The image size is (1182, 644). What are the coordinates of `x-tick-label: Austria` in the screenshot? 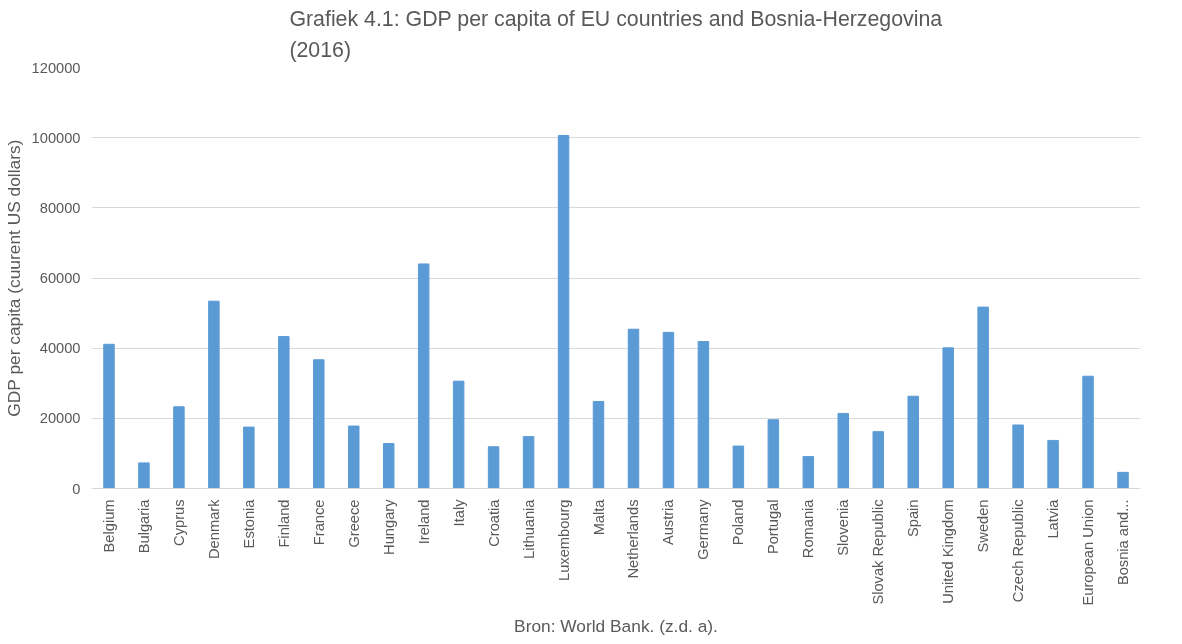 It's located at (668, 522).